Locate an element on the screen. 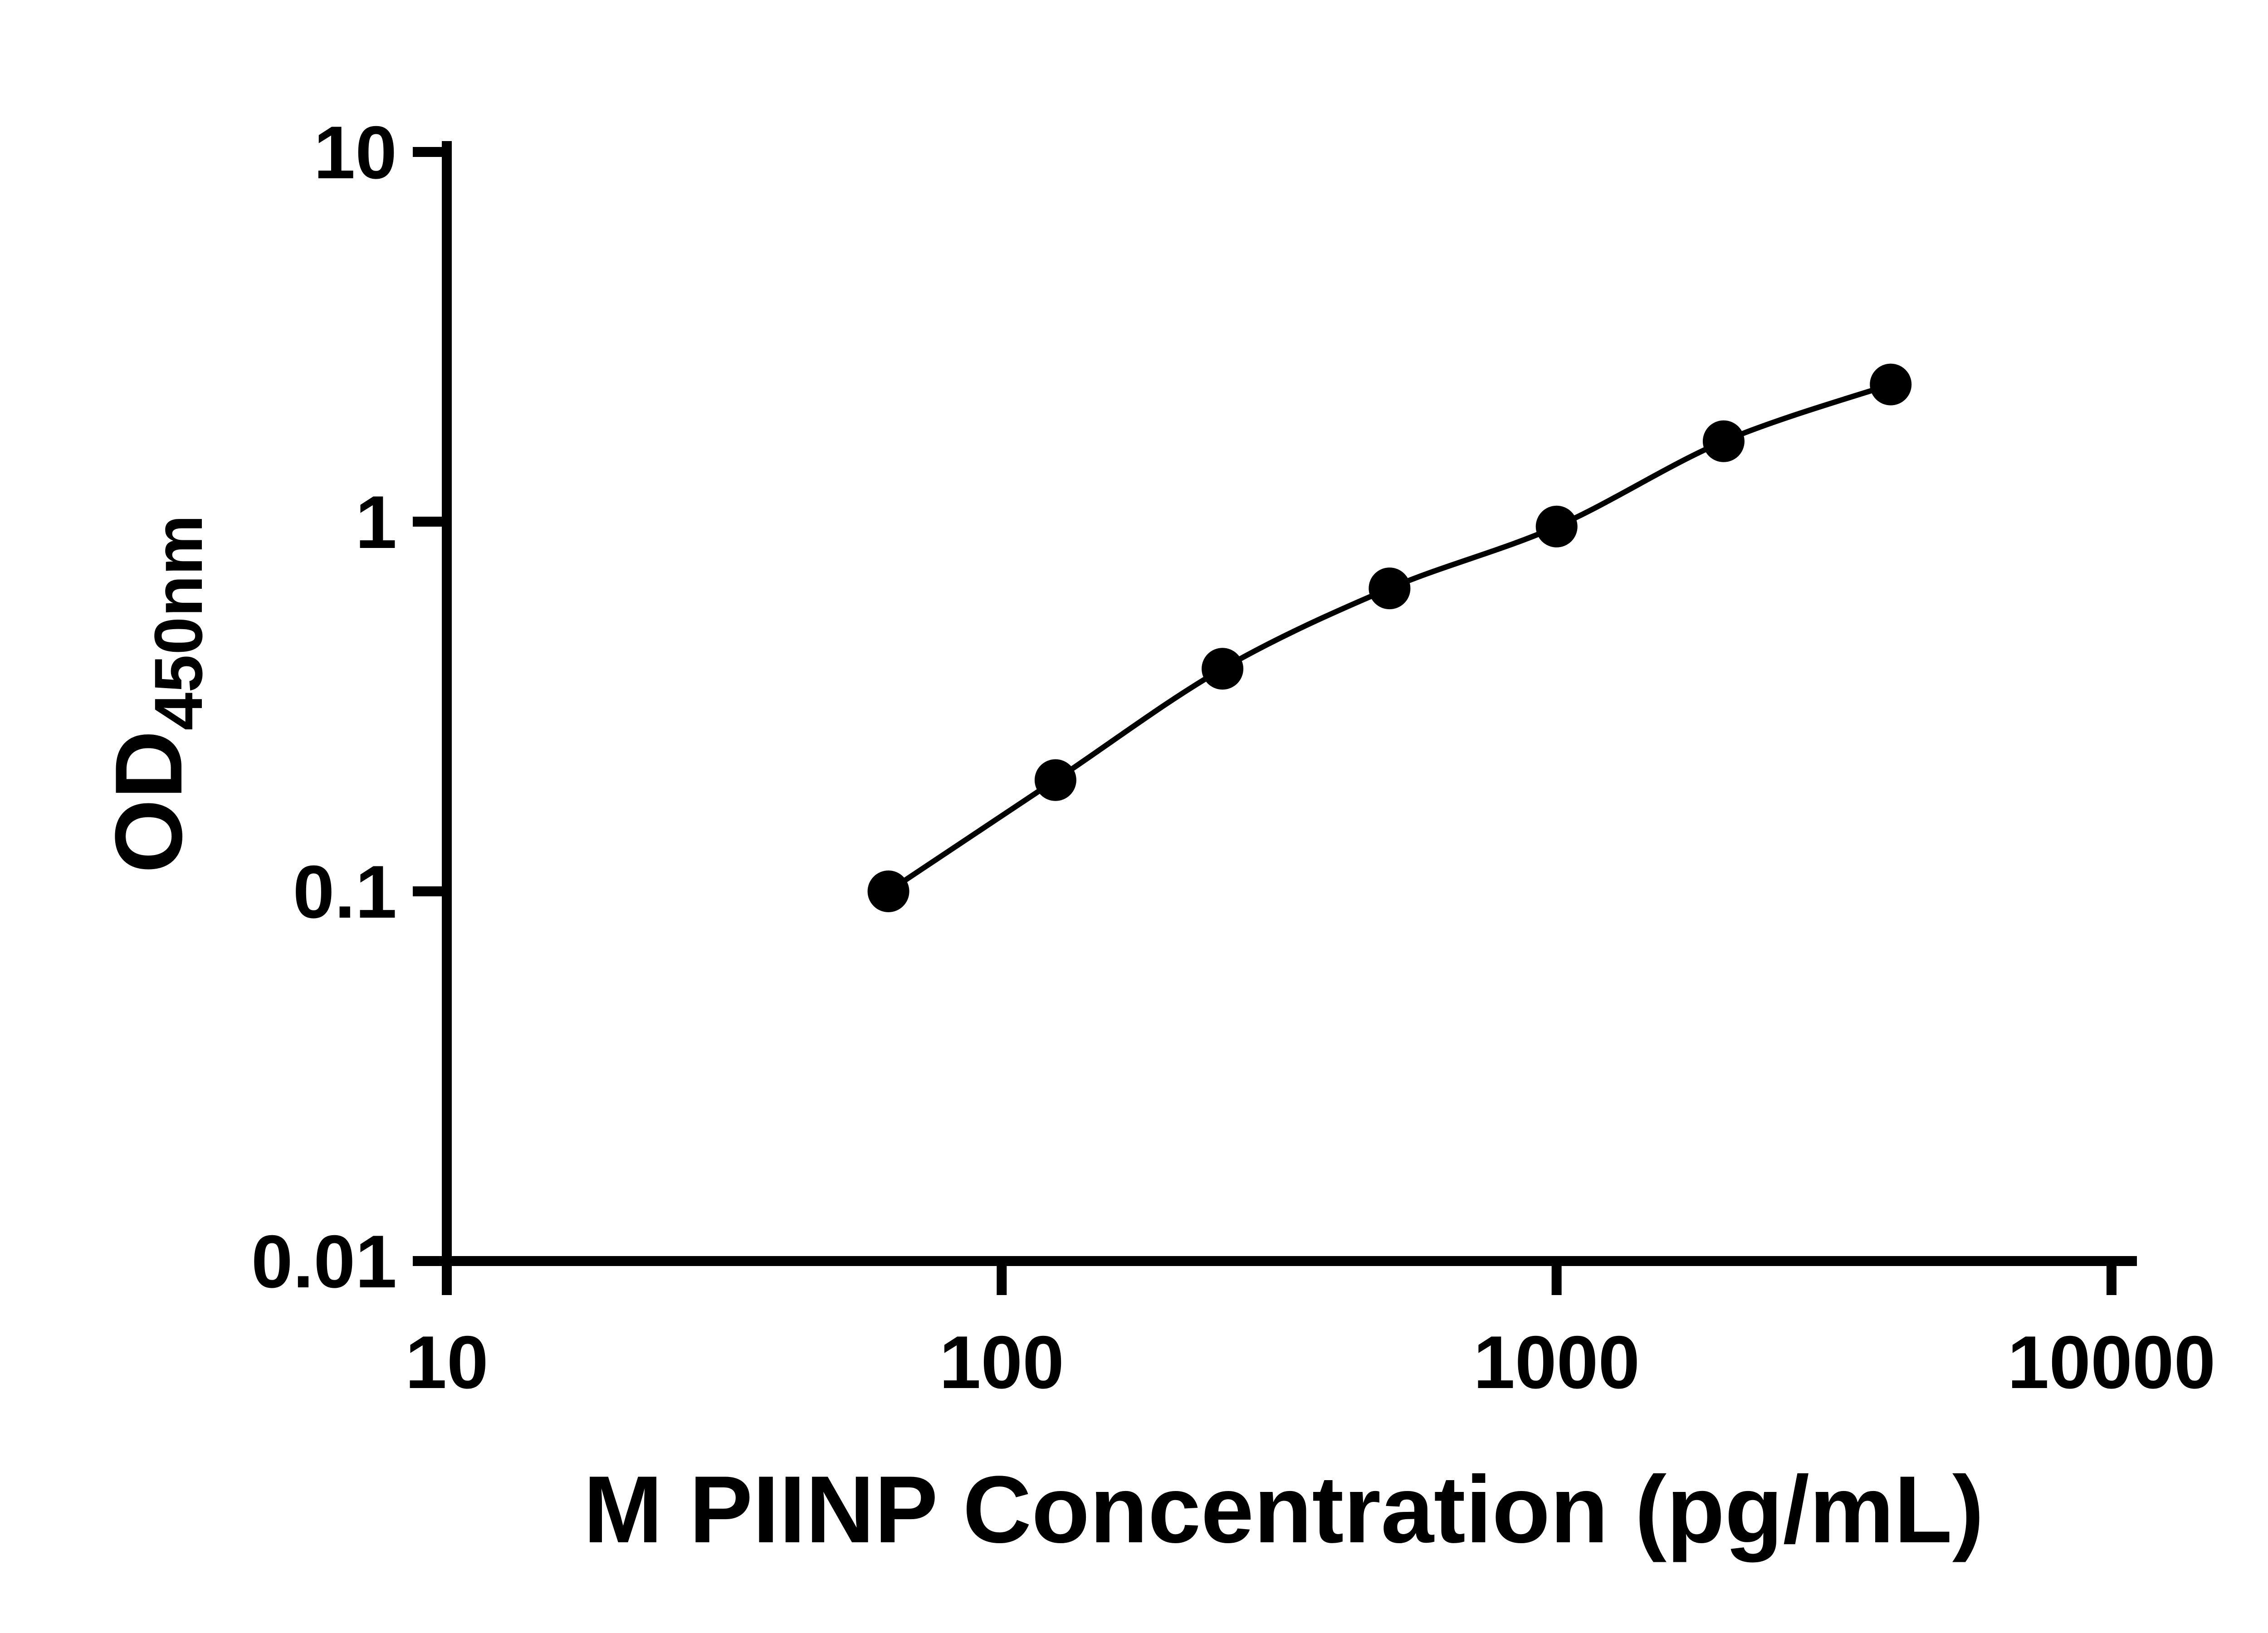 The width and height of the screenshot is (2268, 1633). standard-curve-line is located at coordinates (1390, 637).